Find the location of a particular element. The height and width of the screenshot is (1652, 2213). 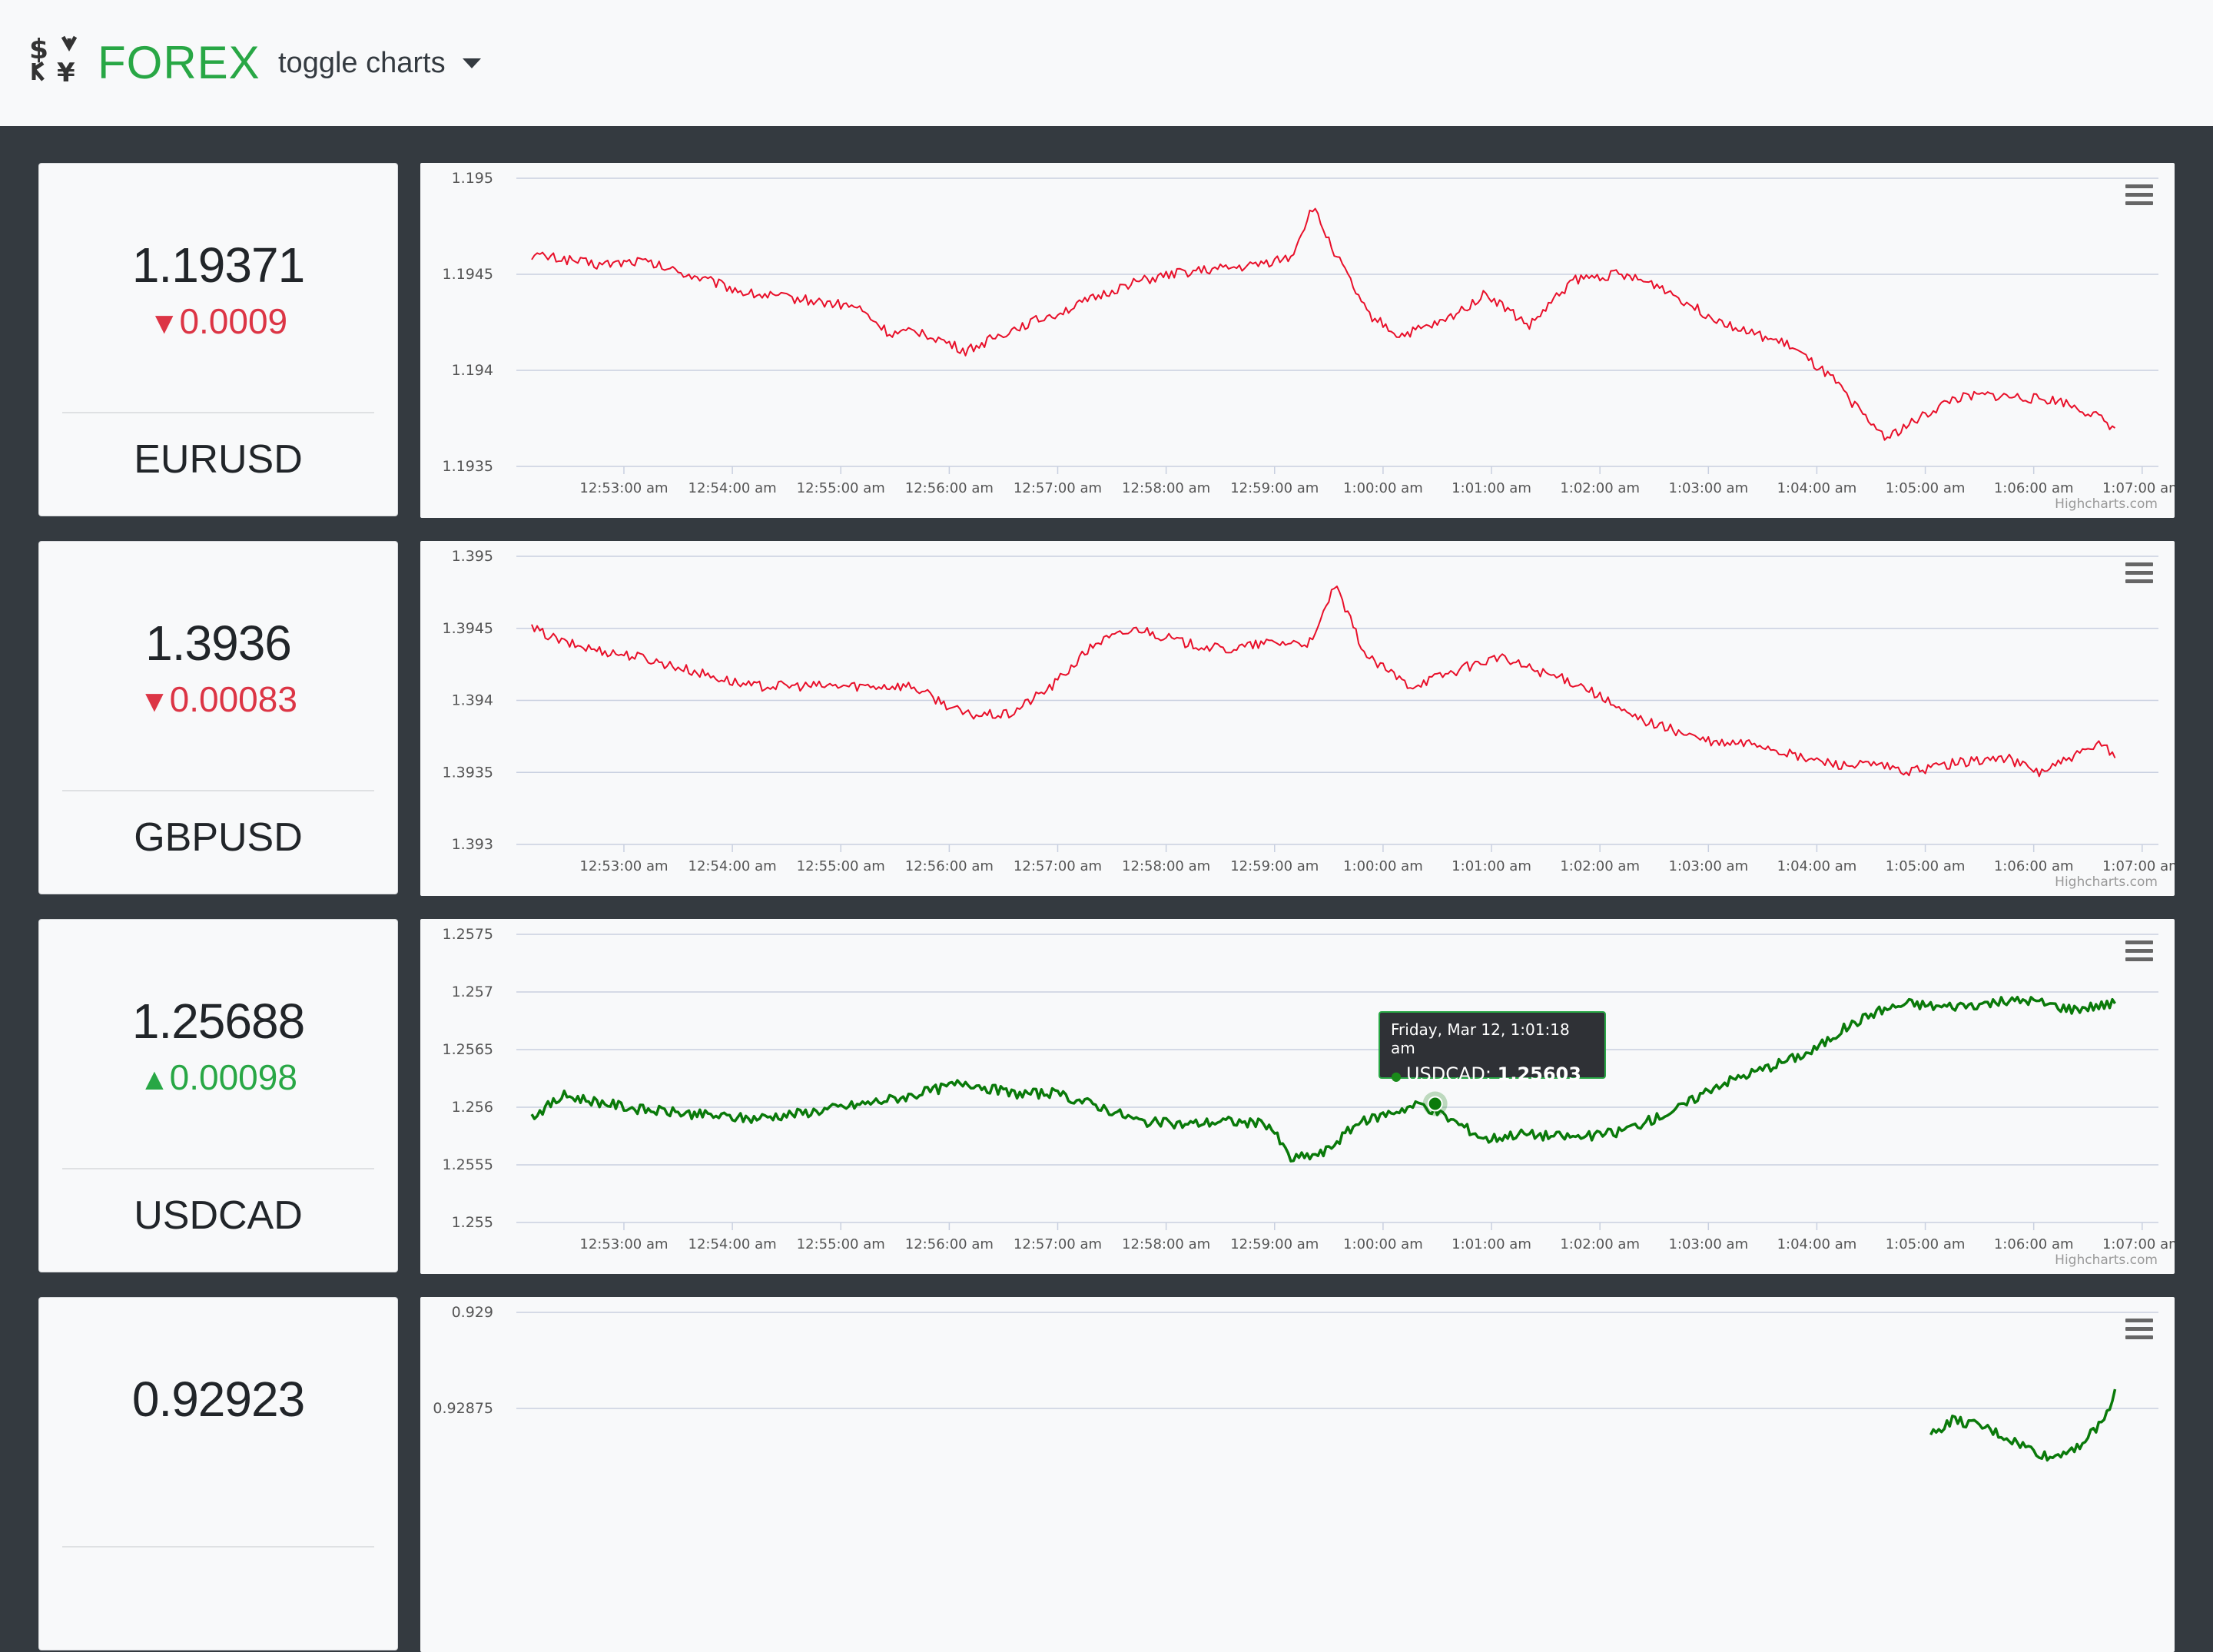

y-tick-label: 1.394 is located at coordinates (472, 700).